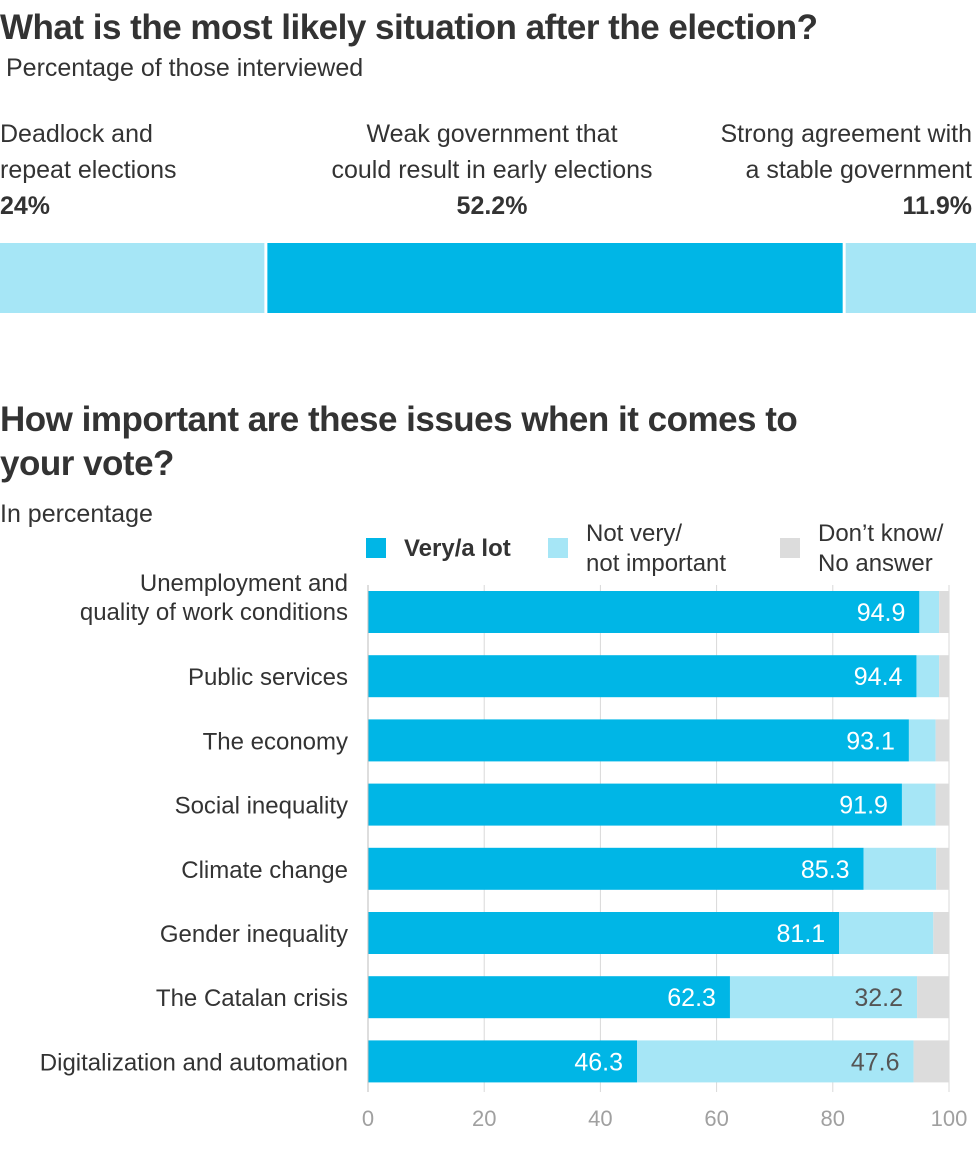 Image resolution: width=980 pixels, height=1163 pixels. Describe the element at coordinates (254, 934) in the screenshot. I see `category-label-5-0: Gender inequality` at that location.